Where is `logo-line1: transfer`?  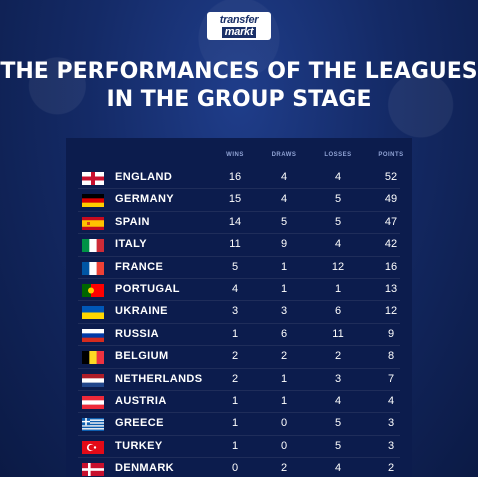
logo-line1: transfer is located at coordinates (239, 19).